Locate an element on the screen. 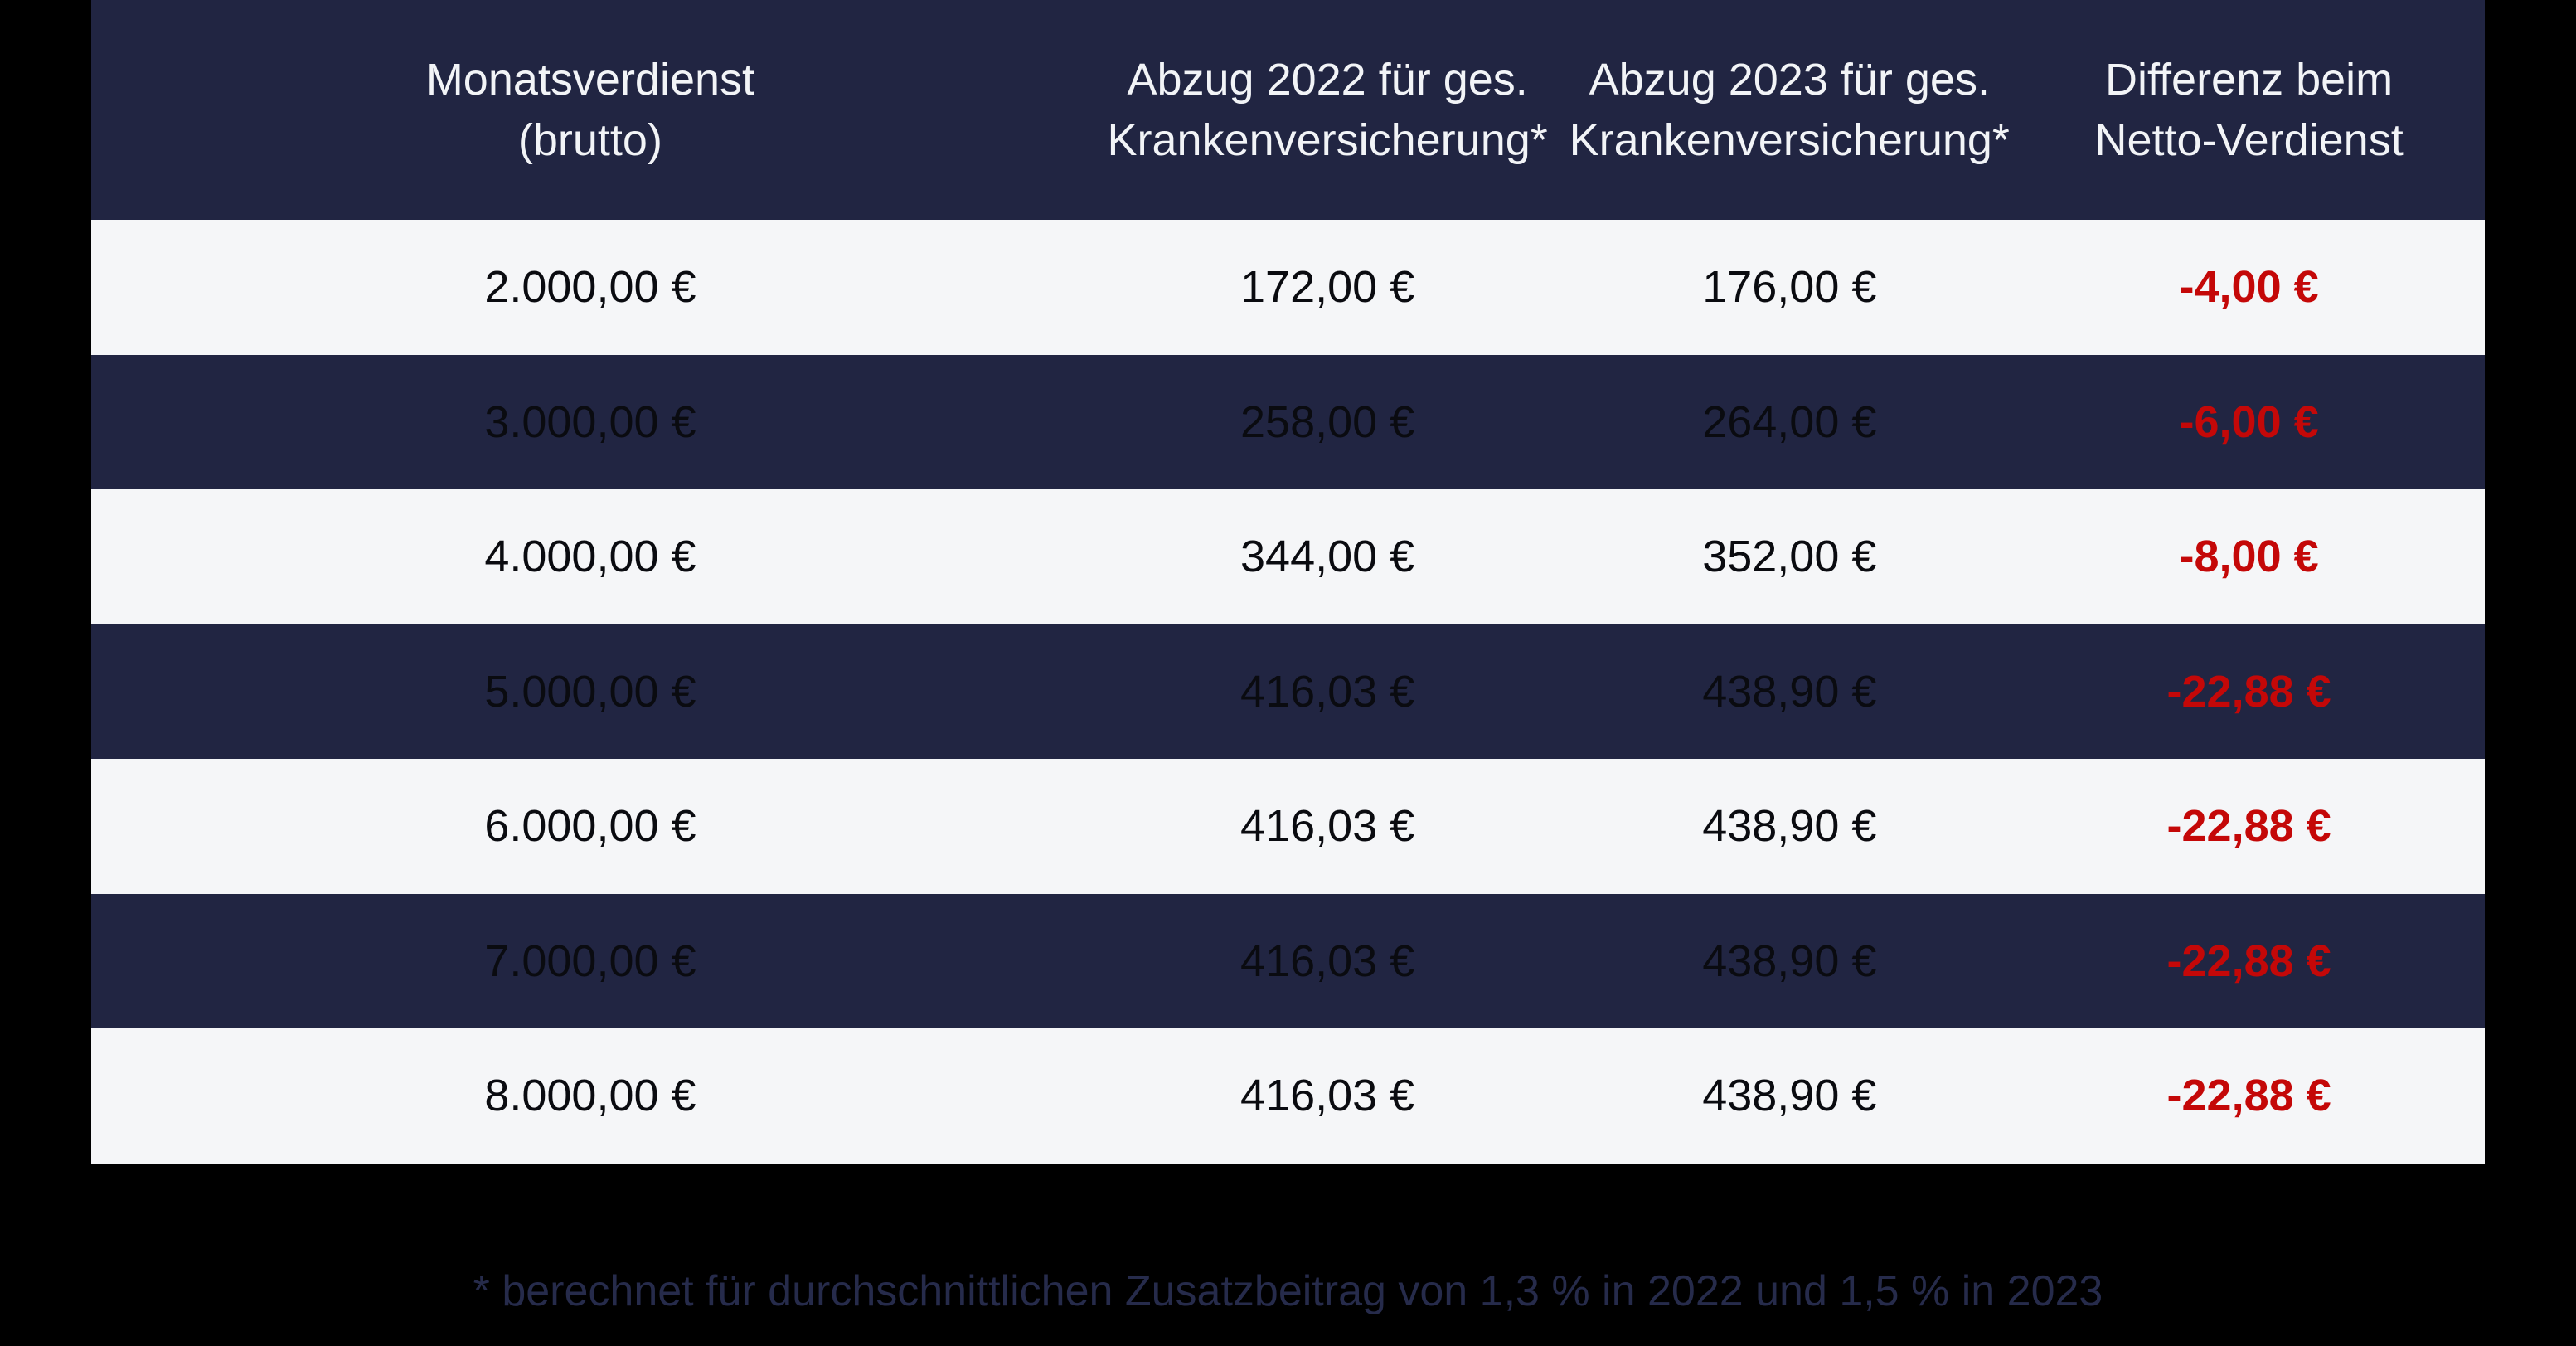  cell-differenz: -4,00 € is located at coordinates (2249, 287).